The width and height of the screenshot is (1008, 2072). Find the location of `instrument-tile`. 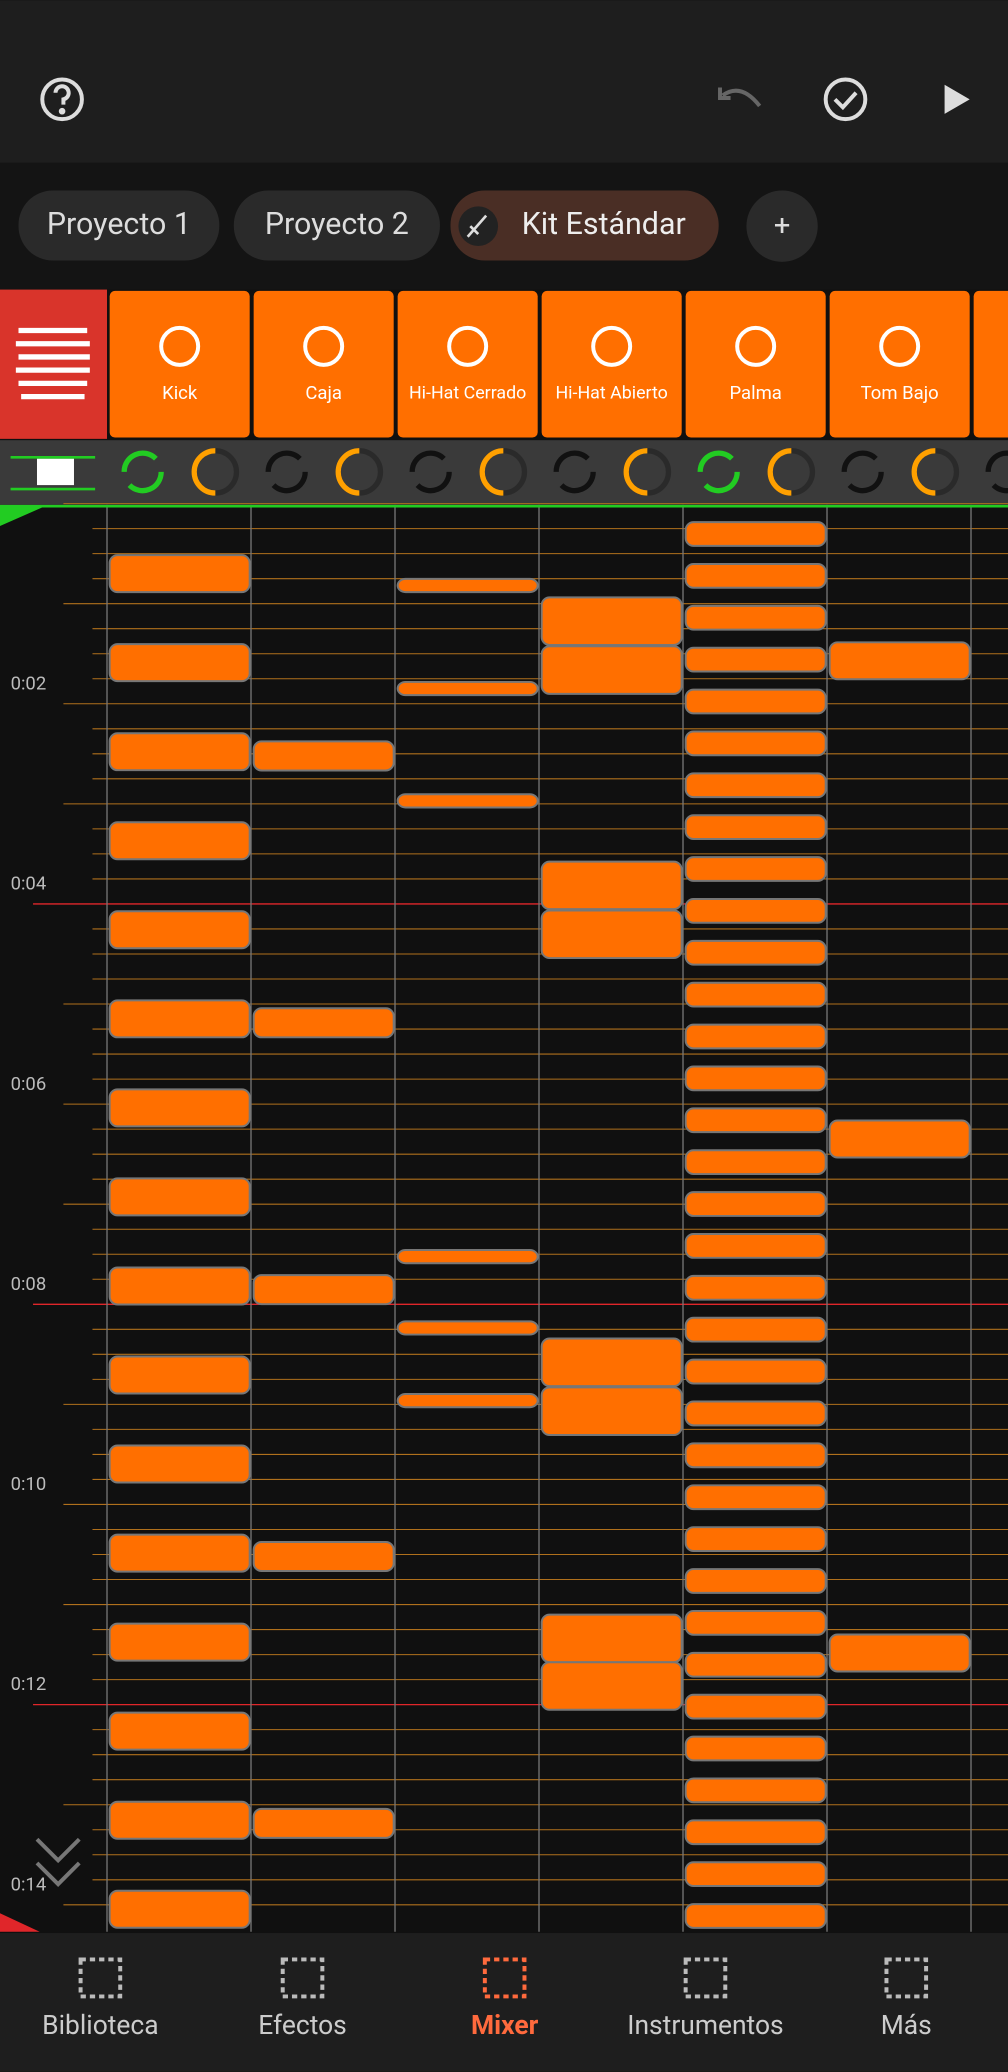

instrument-tile is located at coordinates (990, 364).